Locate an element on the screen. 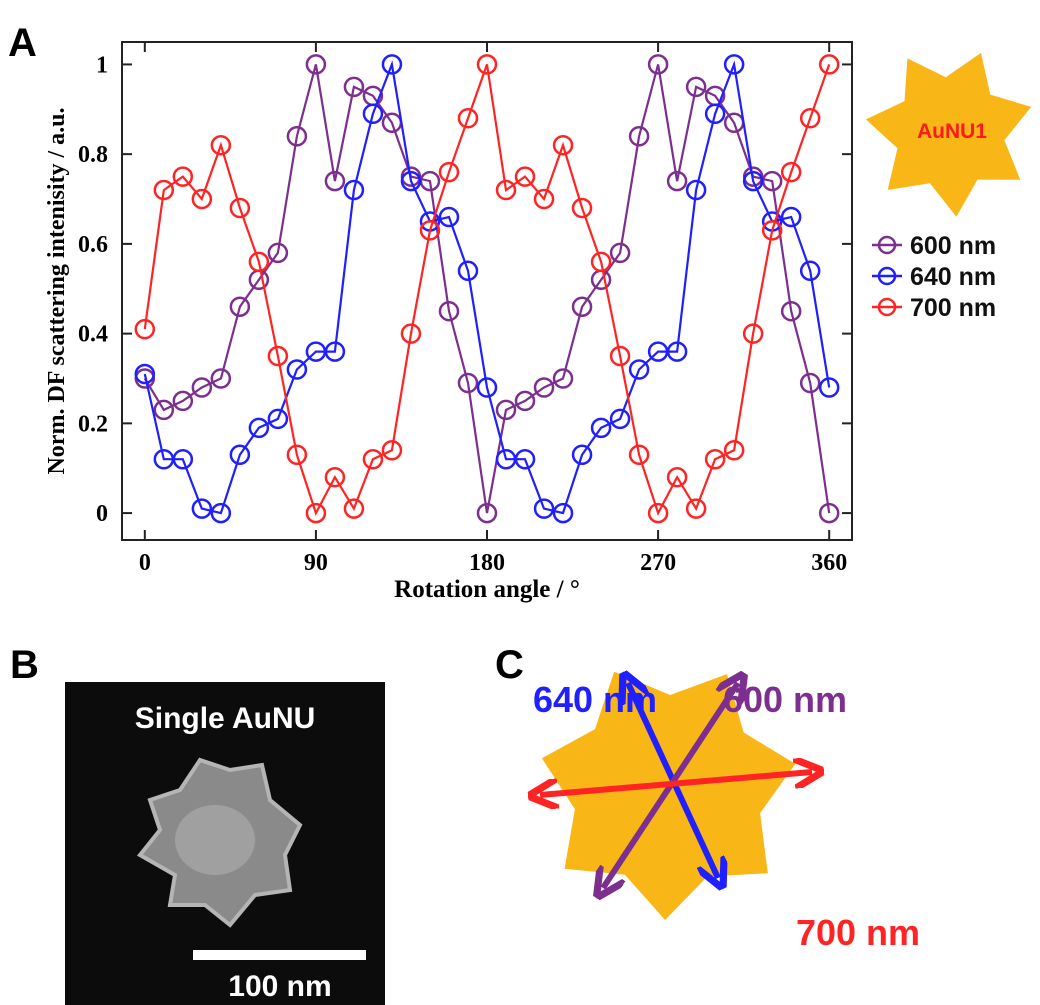  star-badge is located at coordinates (948, 134).